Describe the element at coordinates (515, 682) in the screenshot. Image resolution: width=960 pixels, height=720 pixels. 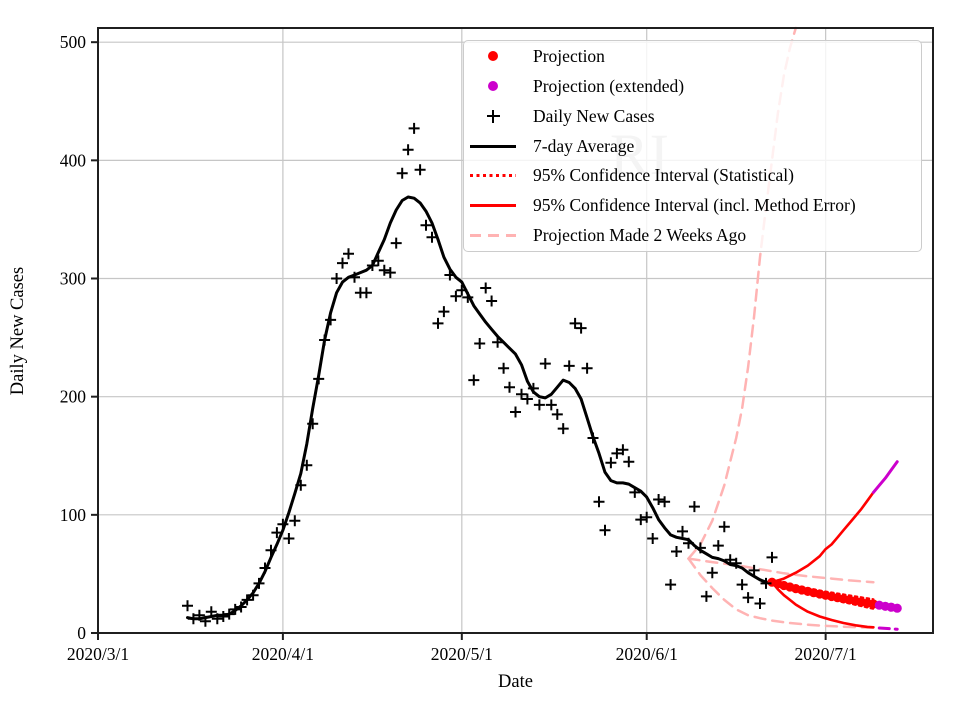
I see `x-axis-title: Date` at that location.